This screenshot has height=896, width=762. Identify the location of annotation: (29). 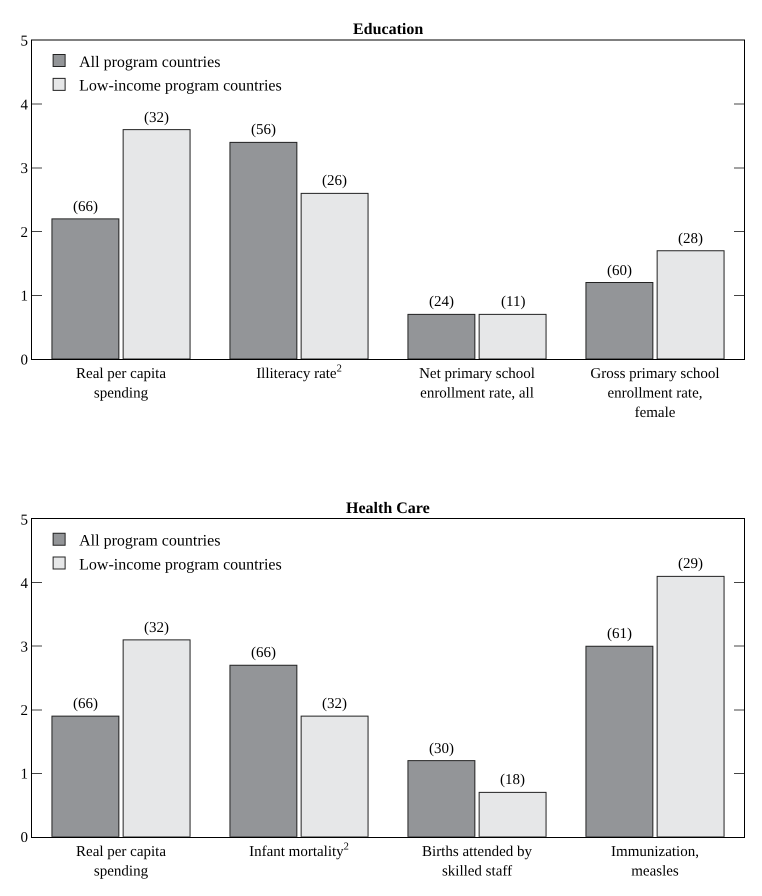
(690, 564).